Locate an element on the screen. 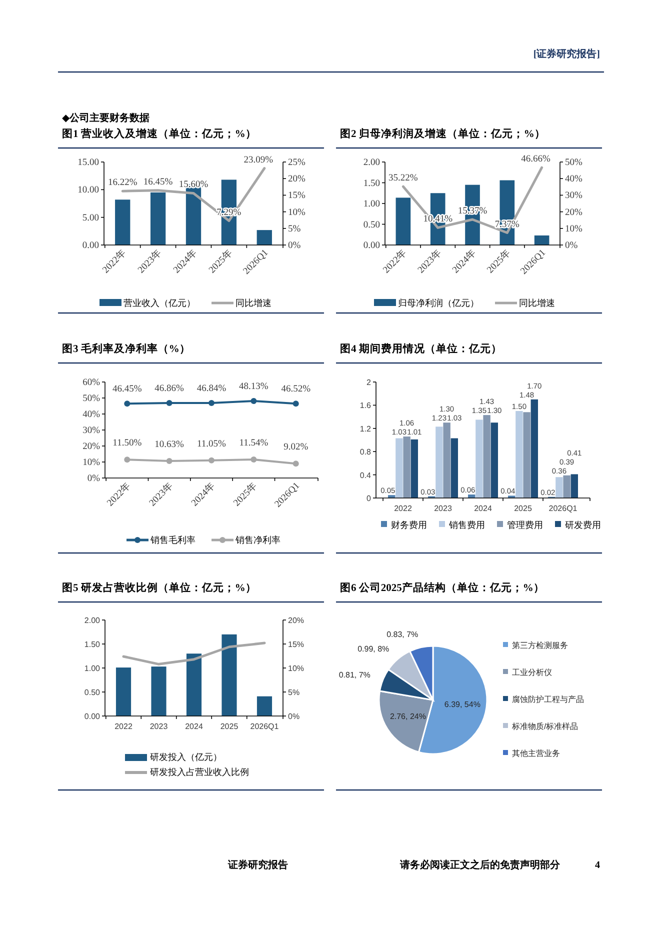 The height and width of the screenshot is (936, 662). y-tick-label: 10.00 is located at coordinates (89, 191).